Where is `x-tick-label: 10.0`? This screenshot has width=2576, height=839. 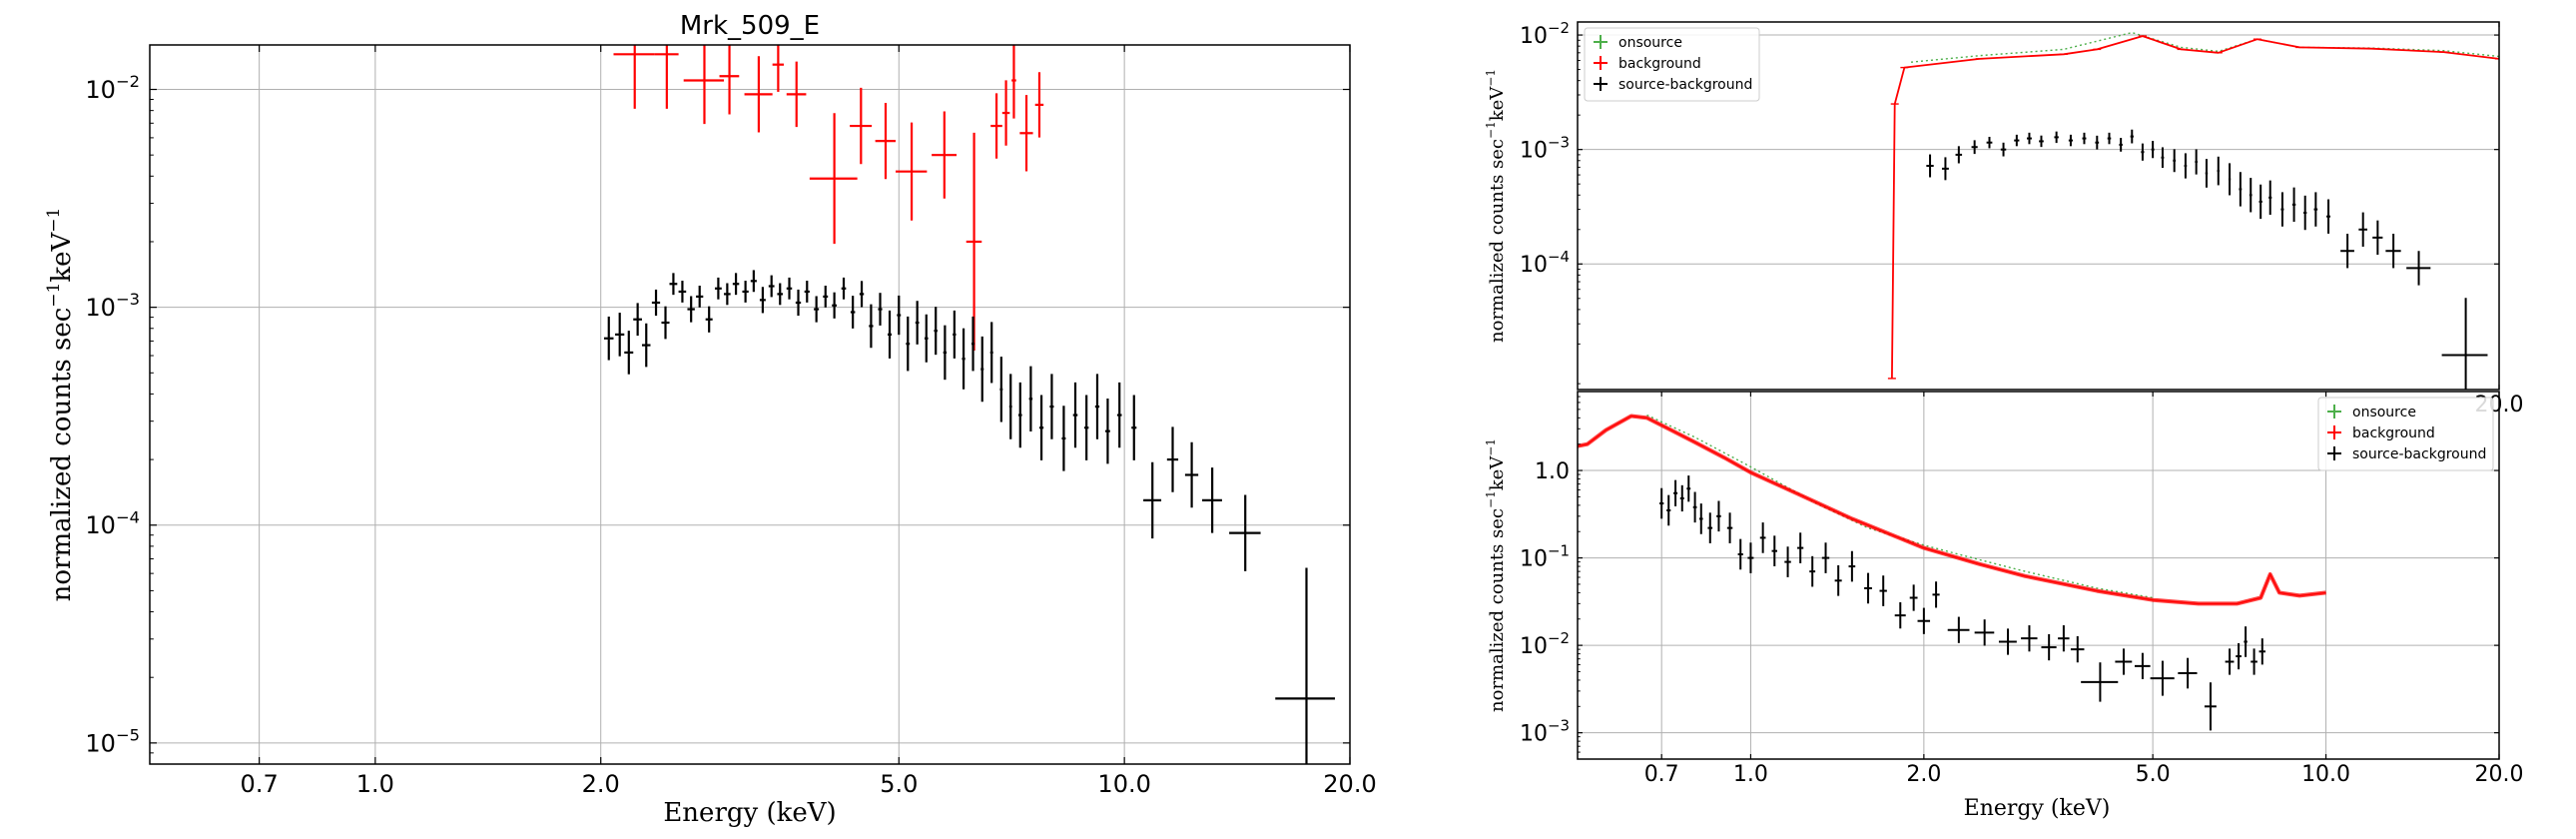 x-tick-label: 10.0 is located at coordinates (1123, 784).